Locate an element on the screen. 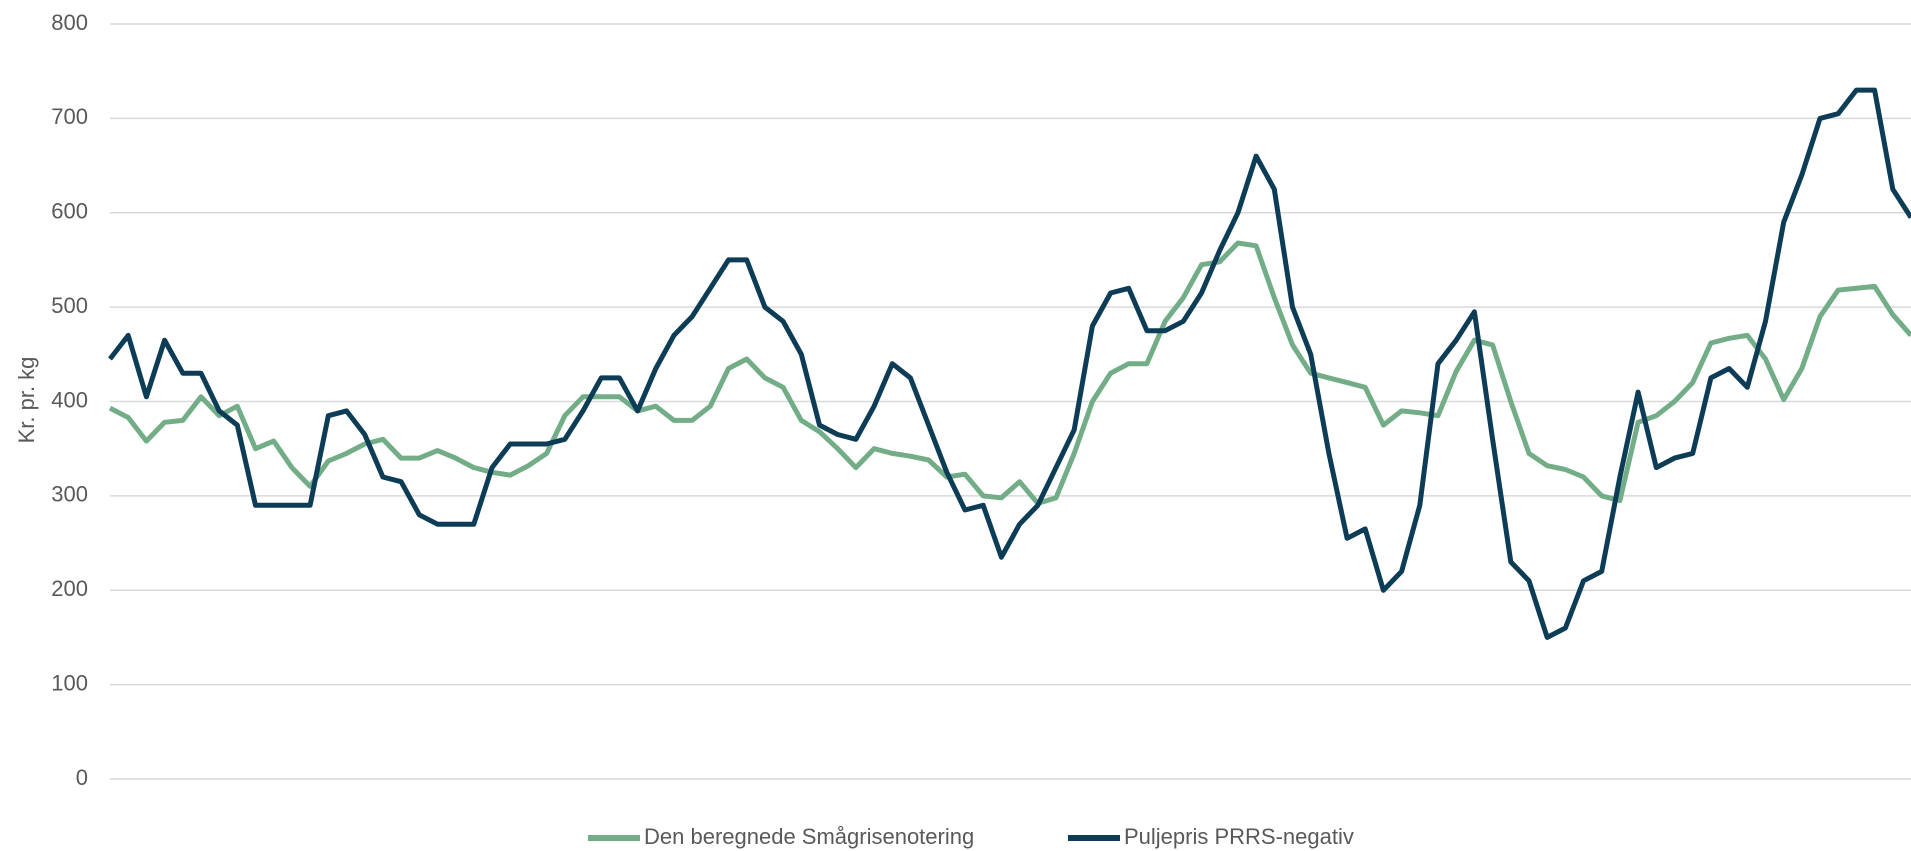  y-tick-label: 0 is located at coordinates (82, 777).